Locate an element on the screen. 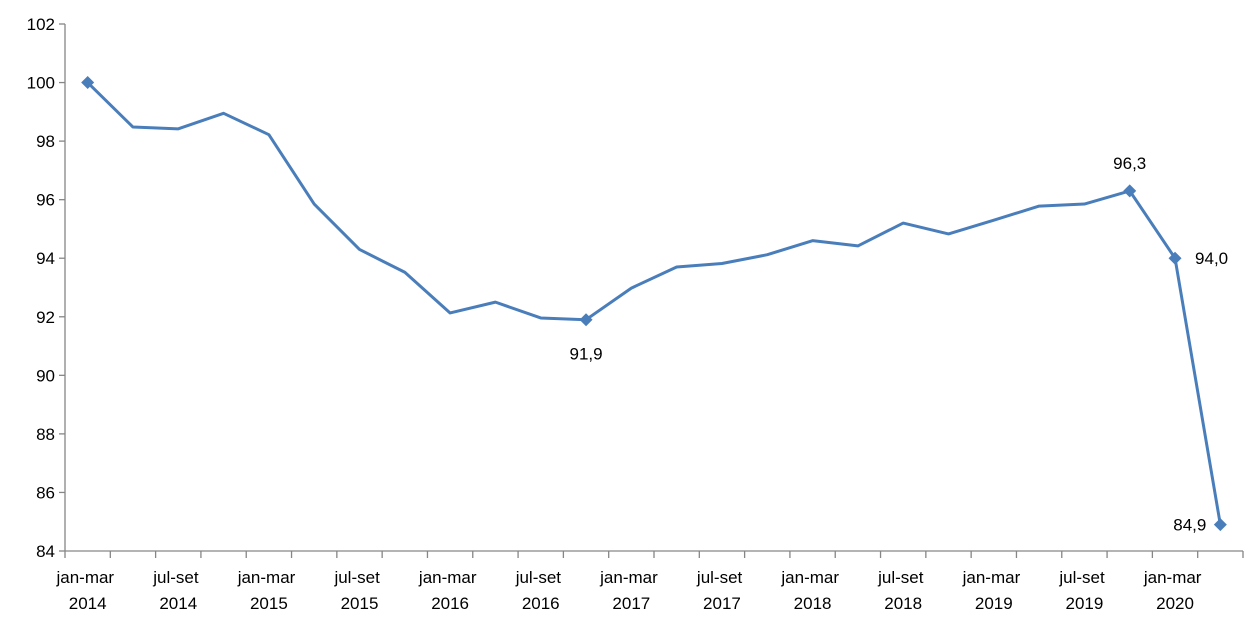  data-label: 84,9 is located at coordinates (1189, 525).